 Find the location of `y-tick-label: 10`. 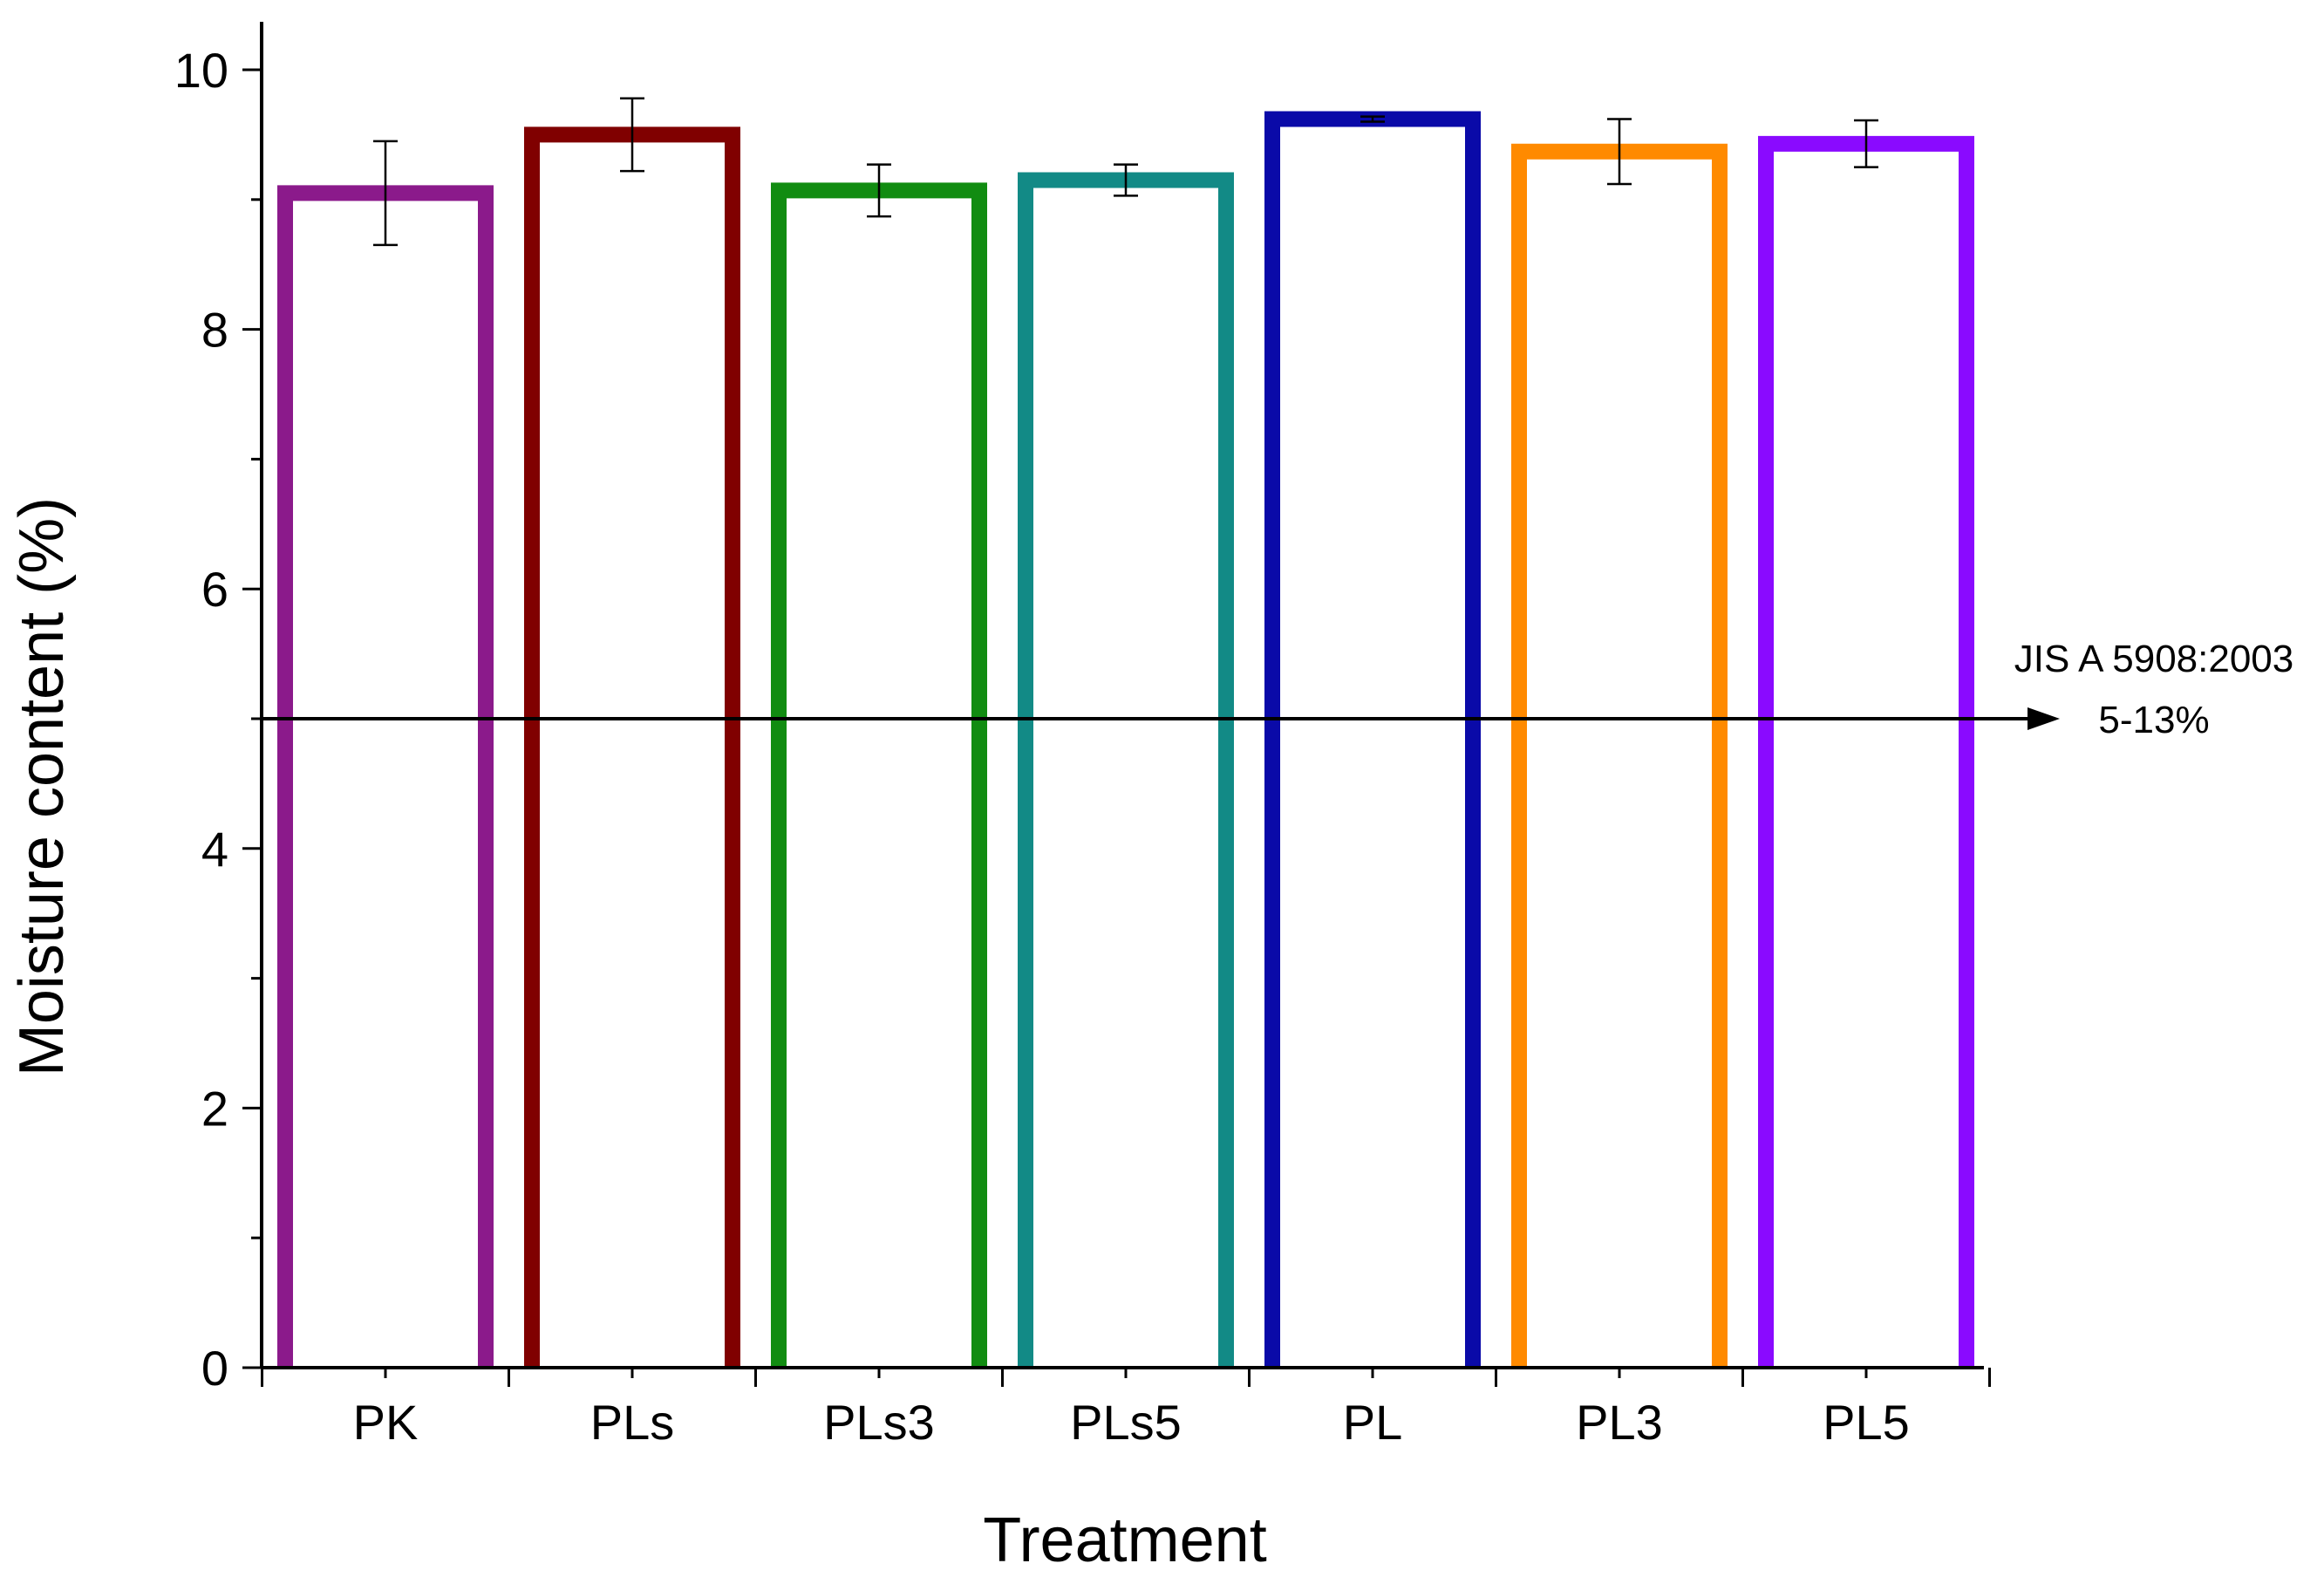

y-tick-label: 10 is located at coordinates (201, 70).